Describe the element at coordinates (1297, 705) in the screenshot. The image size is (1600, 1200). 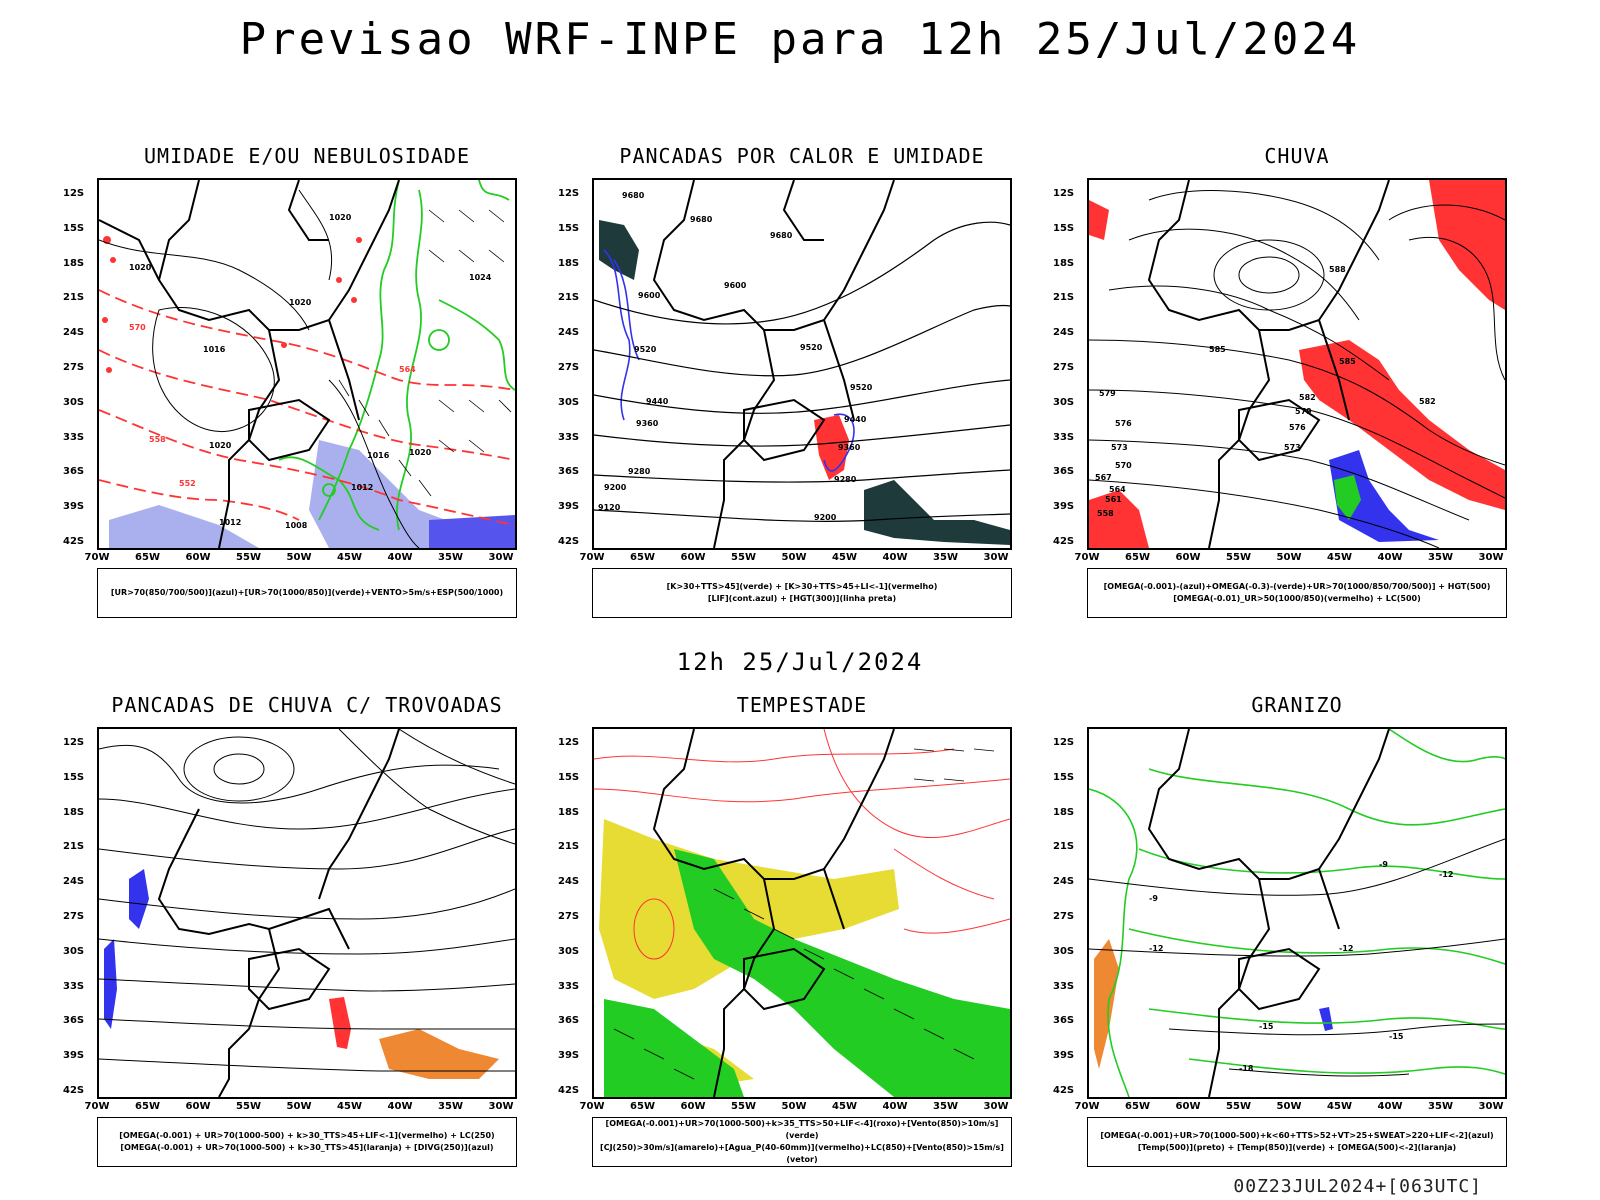
I see `panel-title: GRANIZO` at that location.